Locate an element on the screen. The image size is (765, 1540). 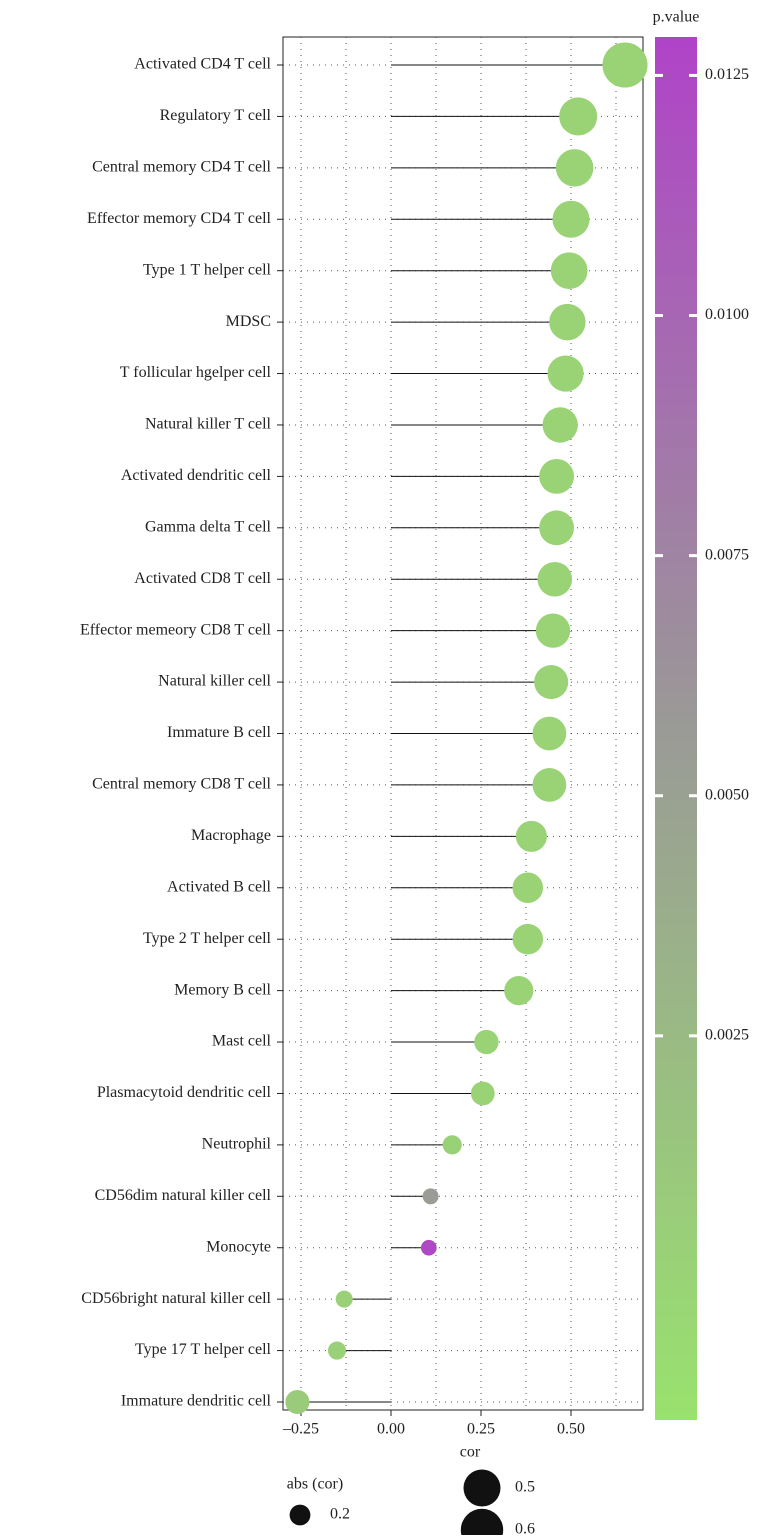
y-tick-label: Regulatory T cell is located at coordinates (216, 115).